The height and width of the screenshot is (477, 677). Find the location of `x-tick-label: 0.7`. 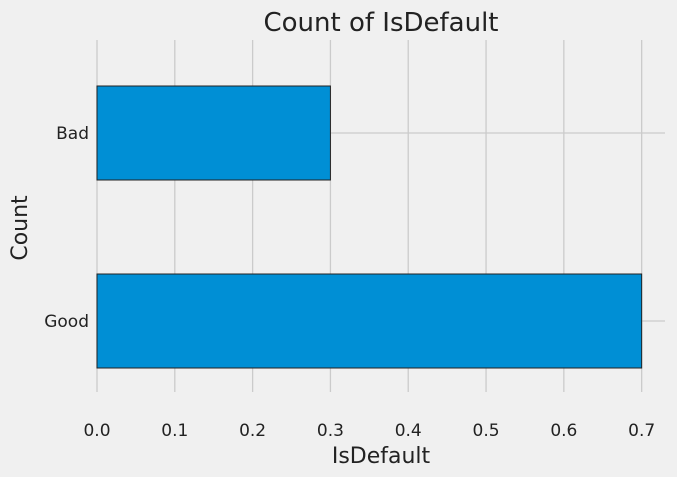

x-tick-label: 0.7 is located at coordinates (641, 431).